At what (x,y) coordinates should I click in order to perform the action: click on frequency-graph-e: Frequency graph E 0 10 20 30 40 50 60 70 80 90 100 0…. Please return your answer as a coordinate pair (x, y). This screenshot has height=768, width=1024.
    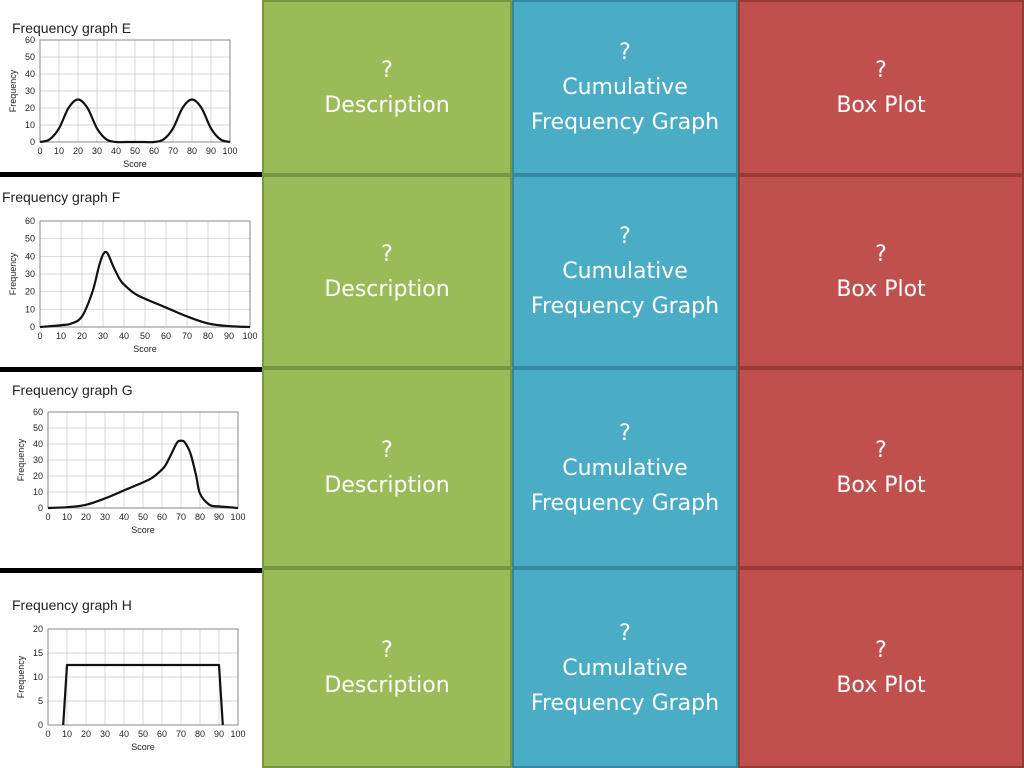
    Looking at the image, I should click on (131, 86).